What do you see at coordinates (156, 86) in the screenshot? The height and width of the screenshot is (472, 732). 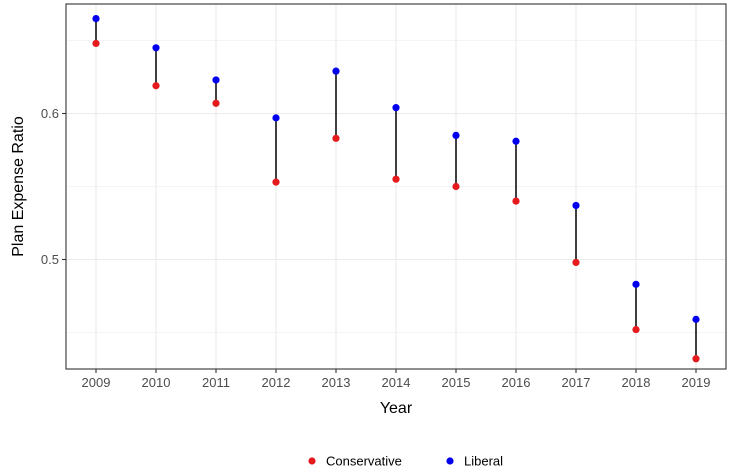 I see `conservative-point-2010` at bounding box center [156, 86].